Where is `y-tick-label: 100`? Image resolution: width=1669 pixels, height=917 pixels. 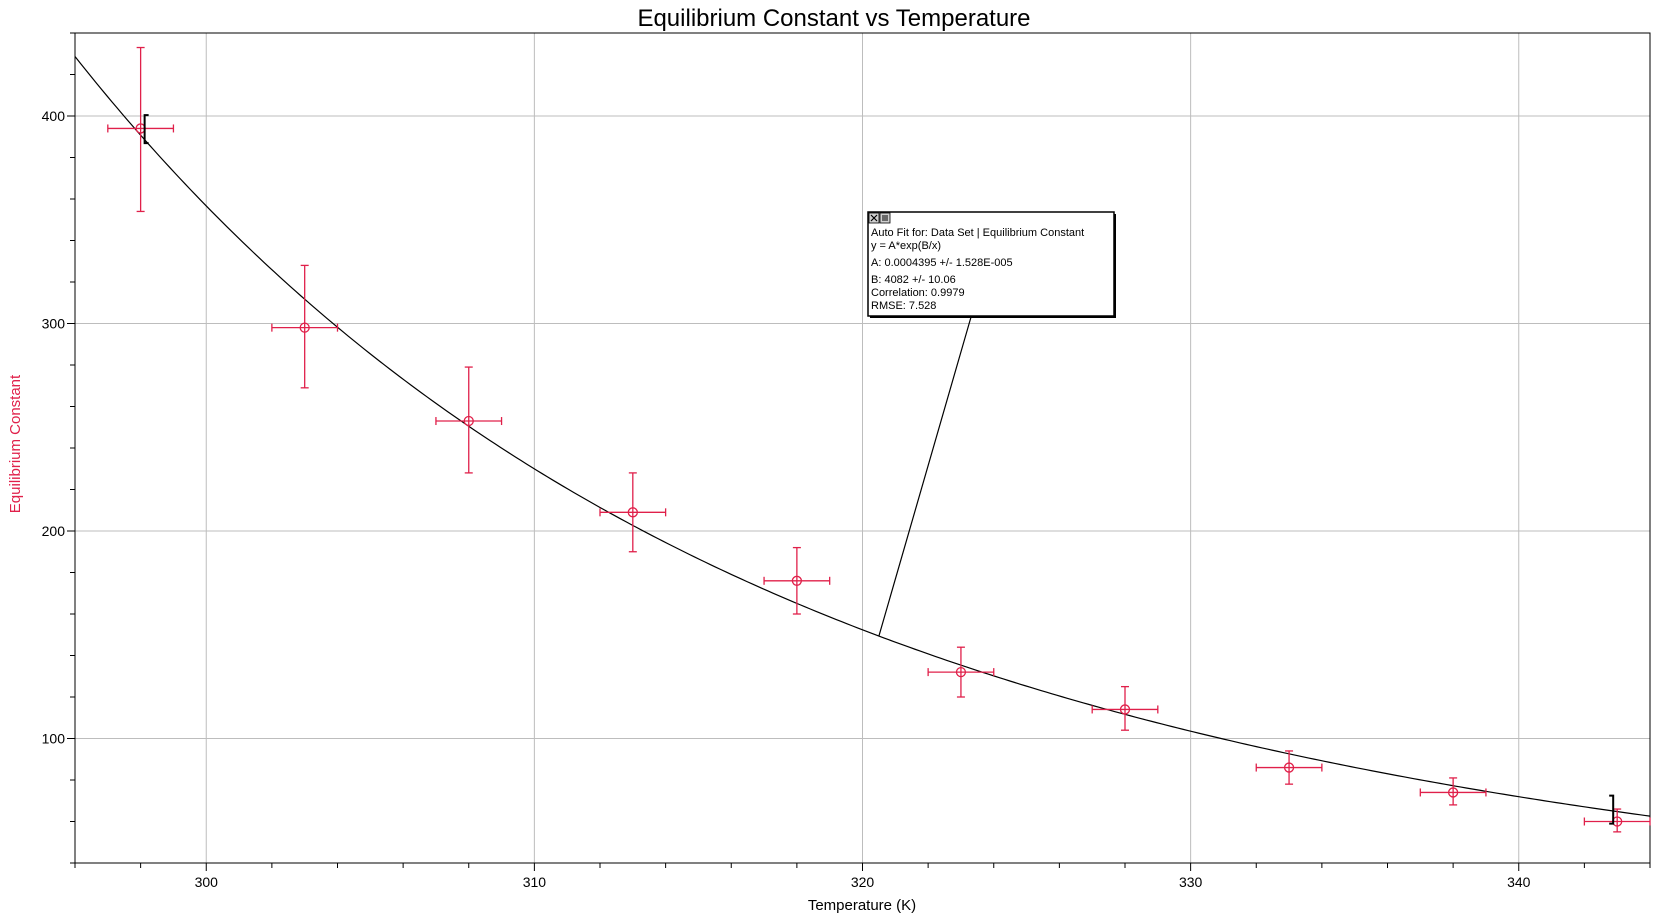 y-tick-label: 100 is located at coordinates (54, 739).